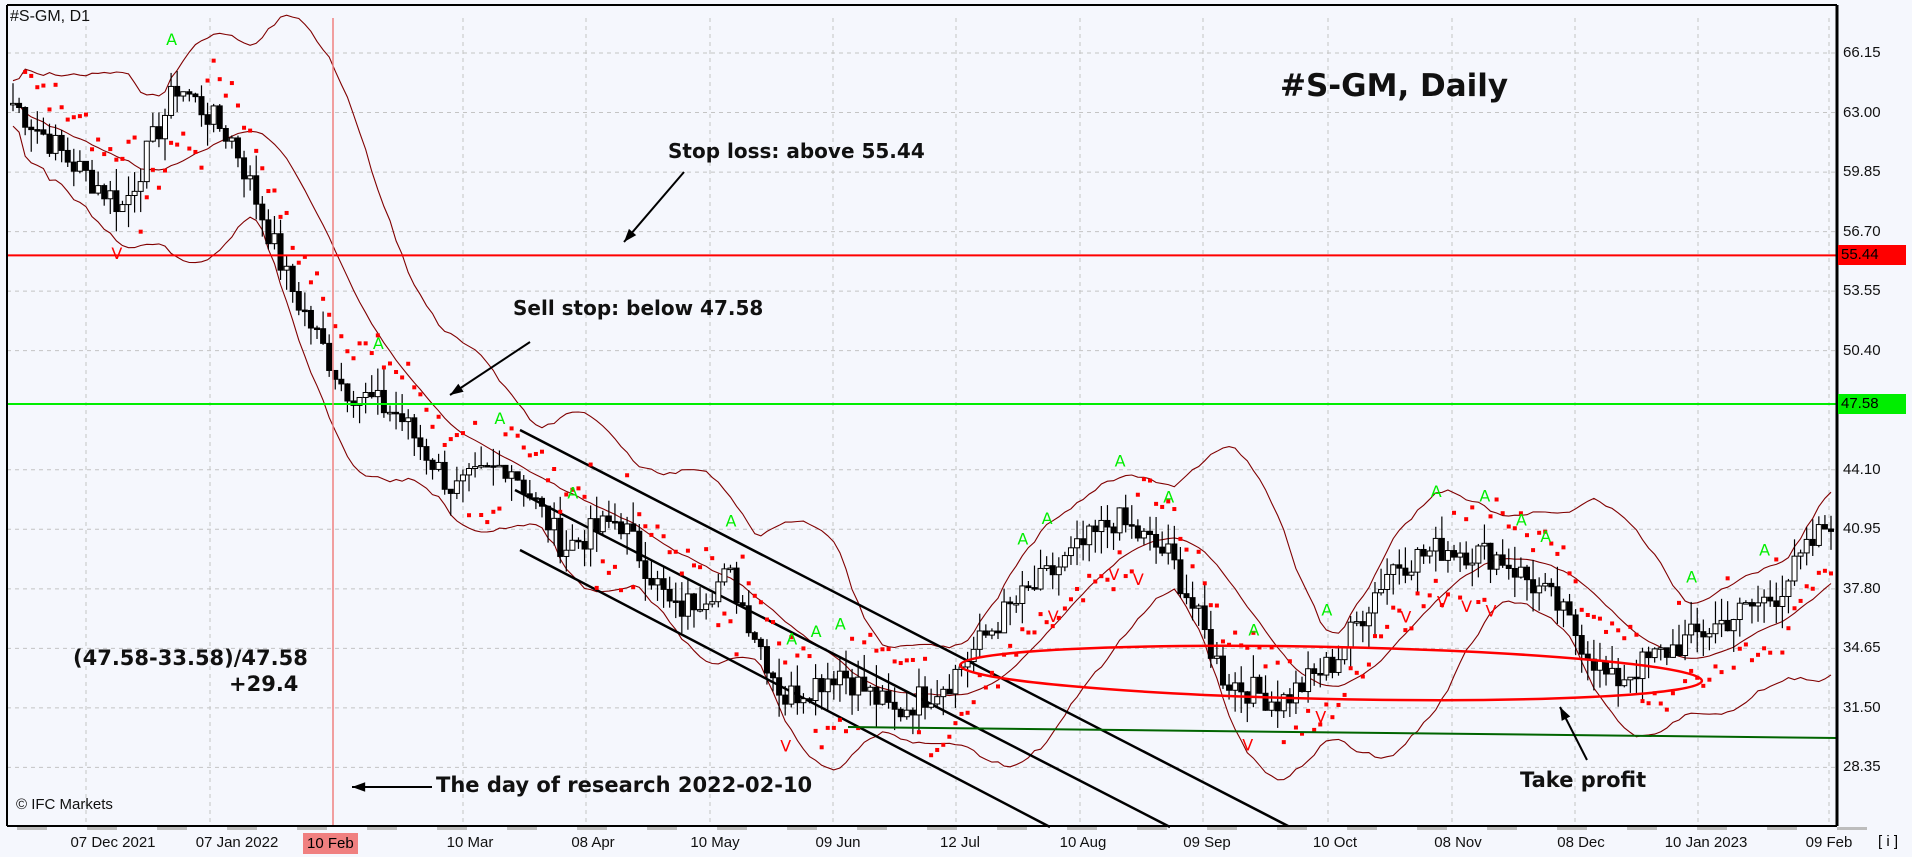 The width and height of the screenshot is (1912, 857). Describe the element at coordinates (1872, 403) in the screenshot. I see `sell-stop-price-tag: 47.58` at that location.